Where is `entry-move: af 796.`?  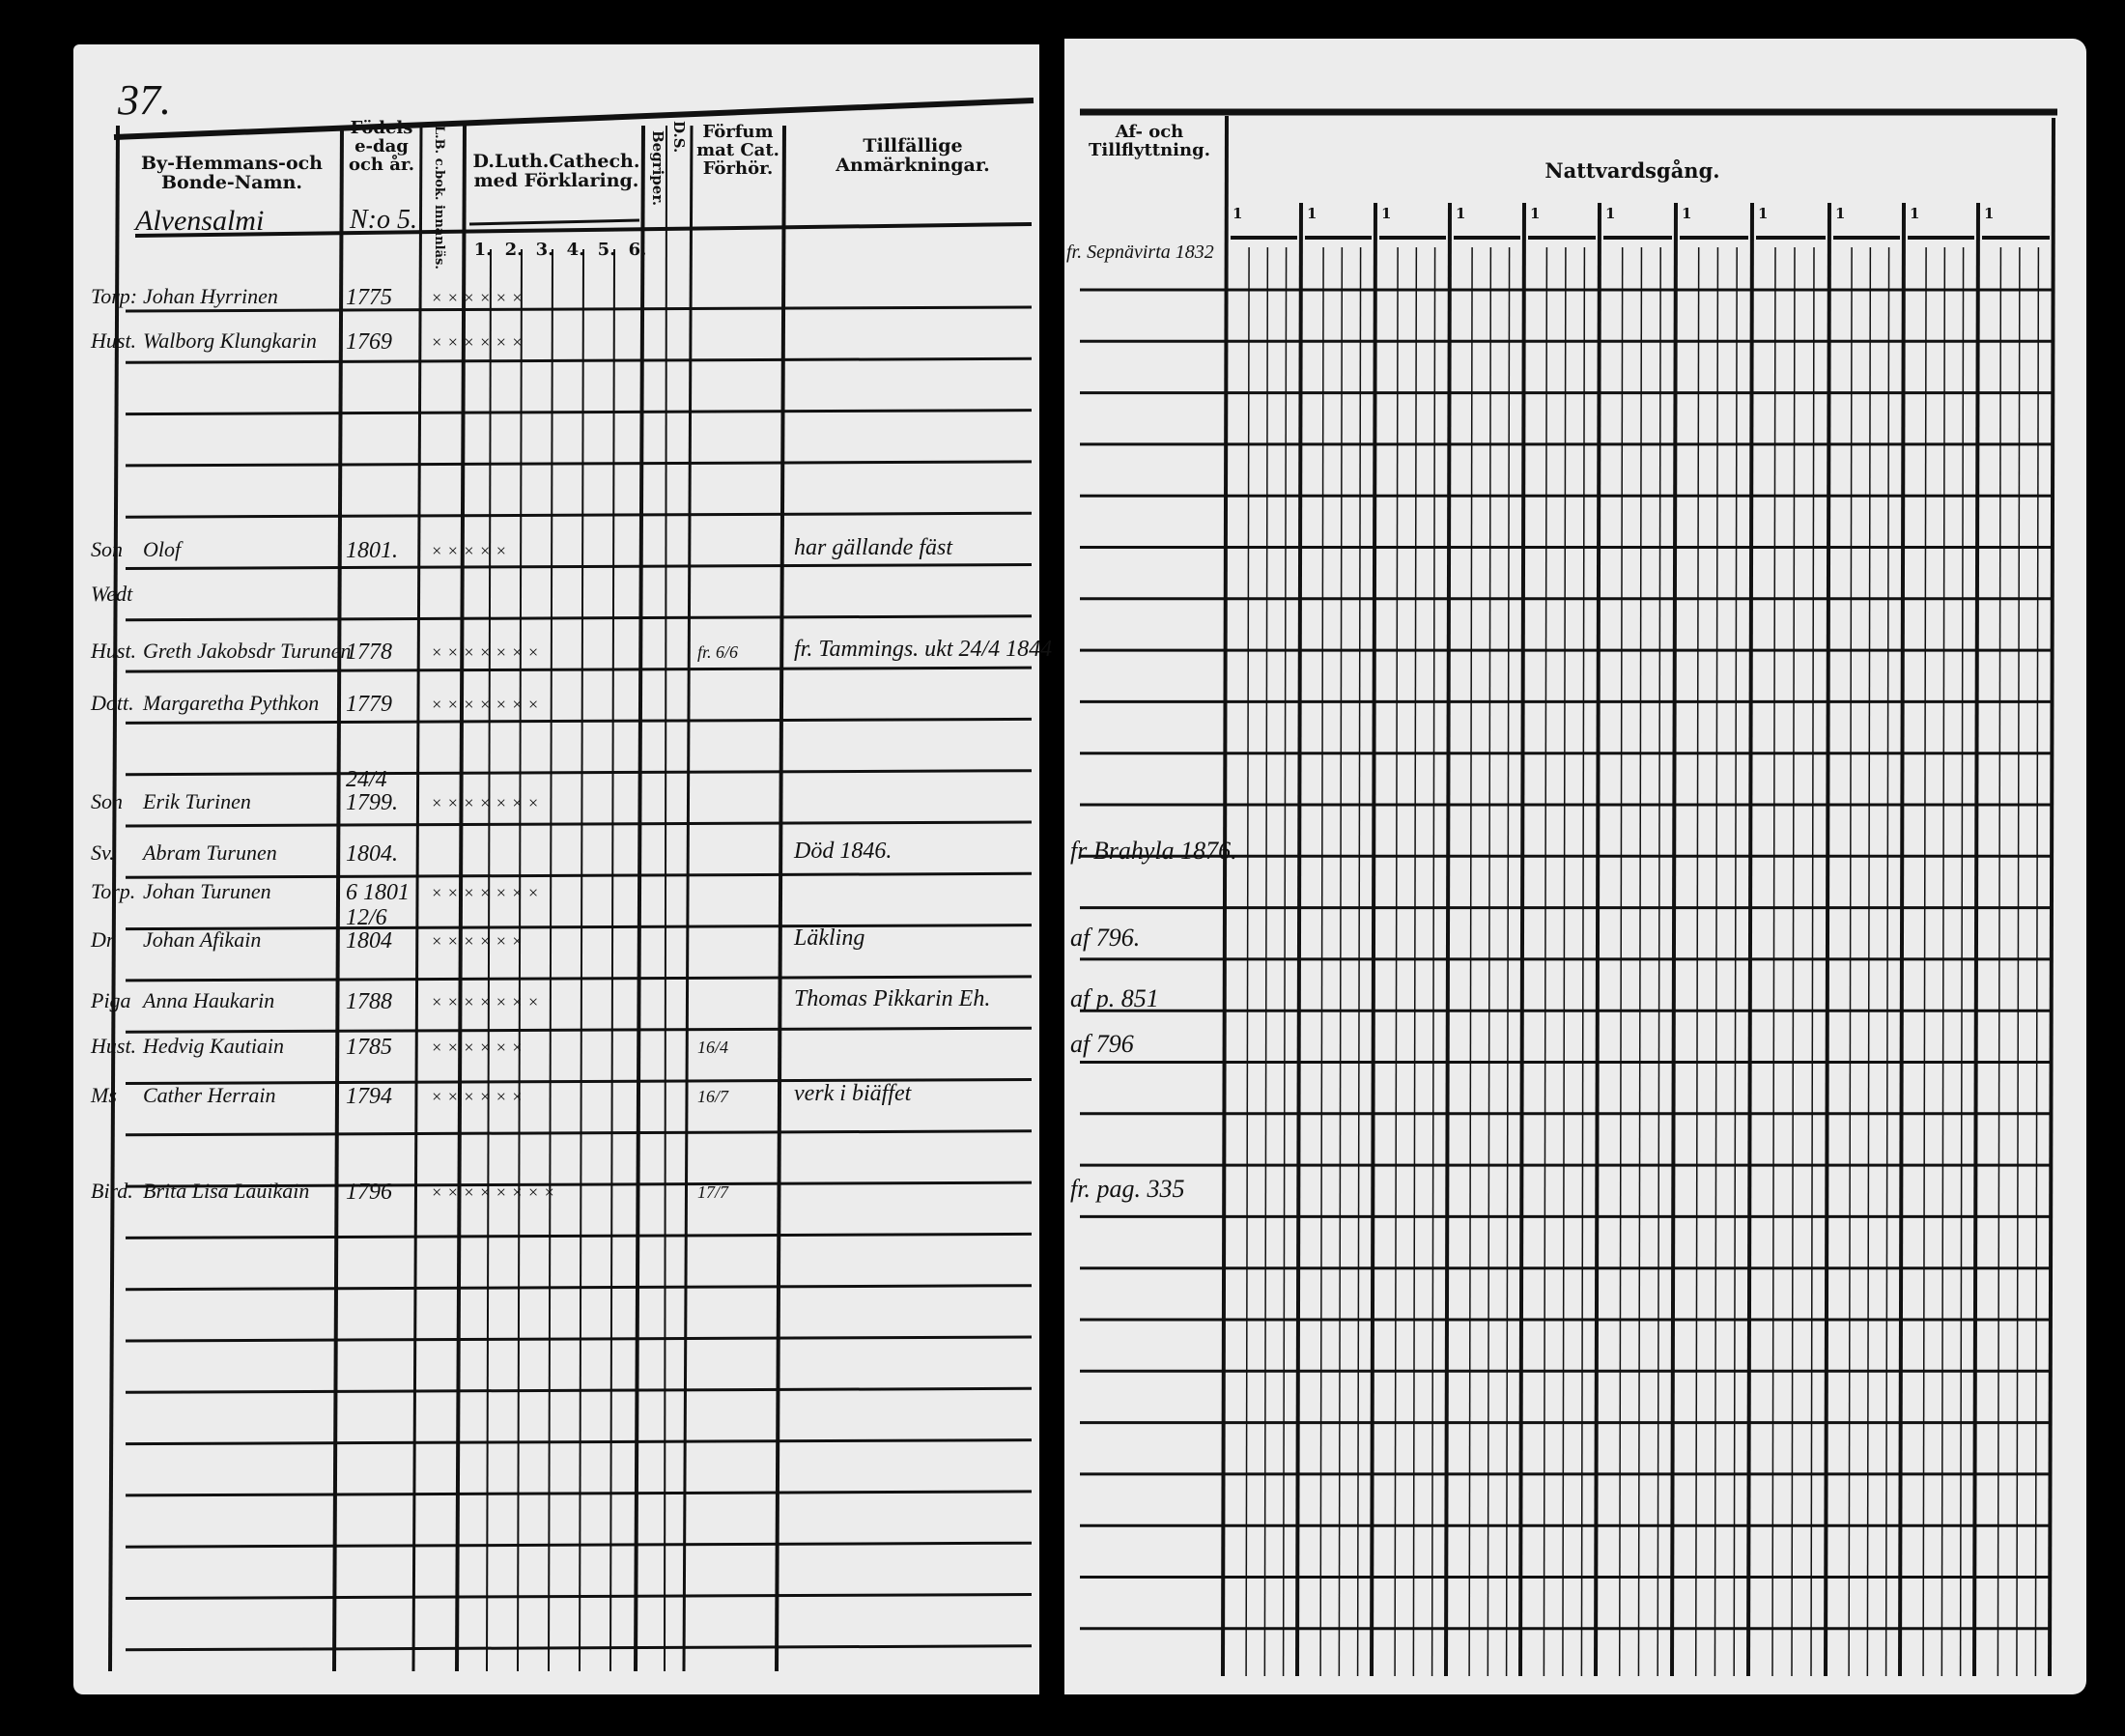
entry-move: af 796. is located at coordinates (1106, 938).